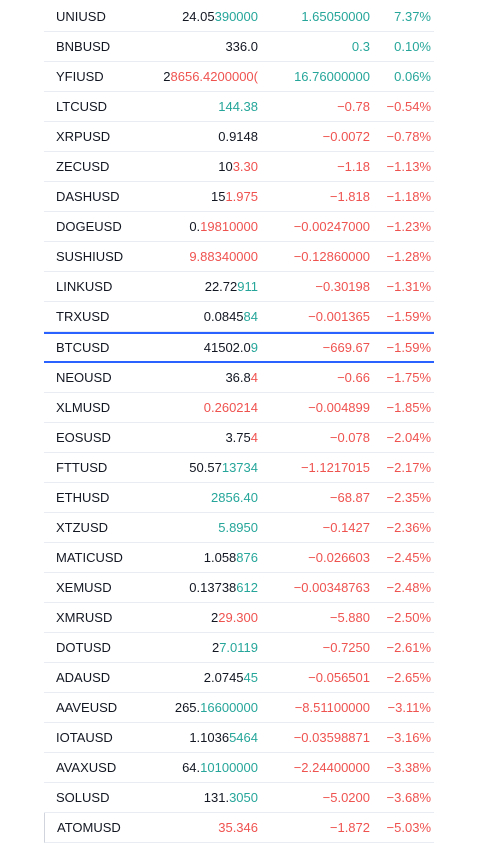  What do you see at coordinates (349, 497) in the screenshot?
I see `change-value: −68.87` at bounding box center [349, 497].